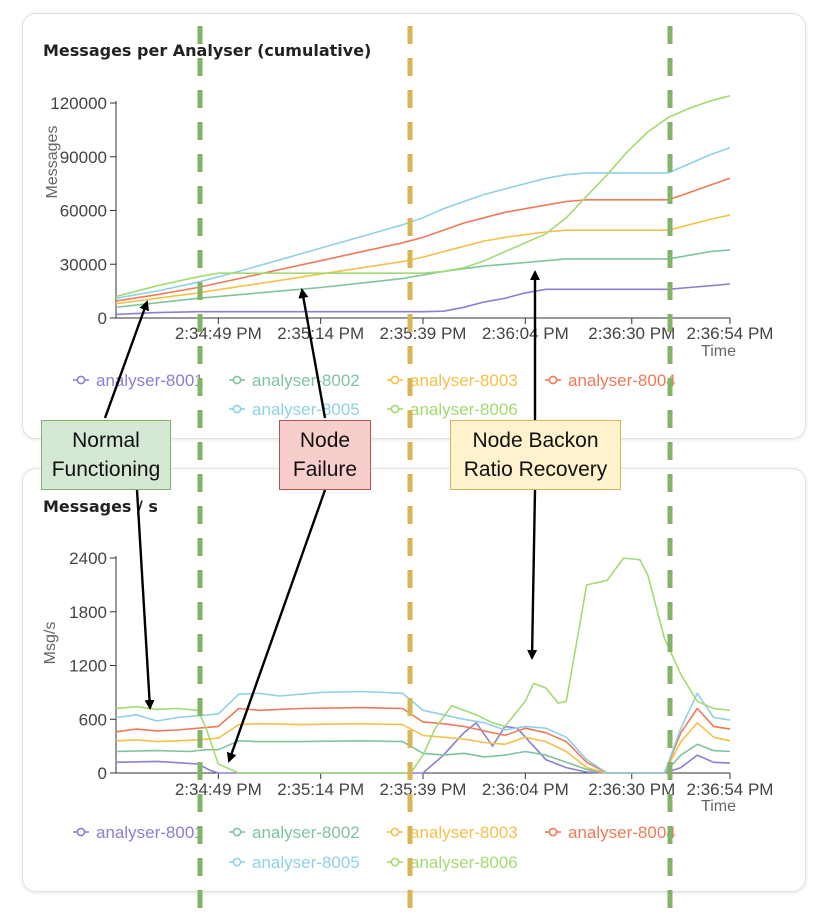 The width and height of the screenshot is (822, 914). I want to click on chart-title-cumulative: Messages per Analyser (cumulative), so click(207, 50).